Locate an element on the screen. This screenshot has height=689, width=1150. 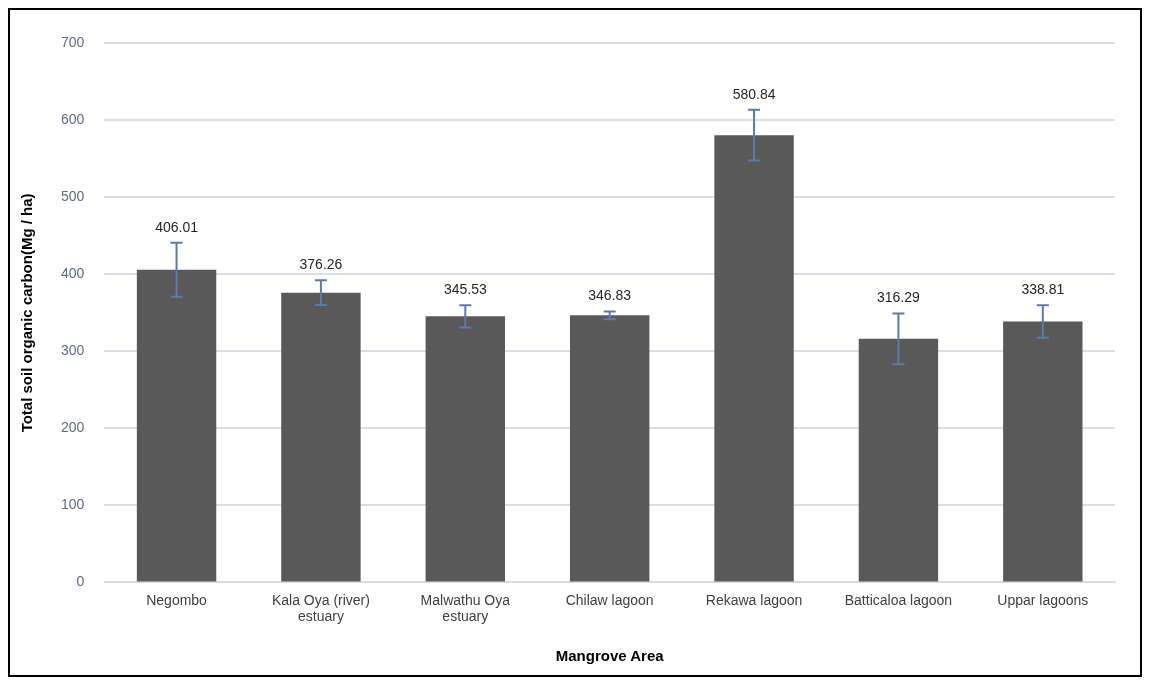
x-tick-label: Negombo is located at coordinates (177, 599).